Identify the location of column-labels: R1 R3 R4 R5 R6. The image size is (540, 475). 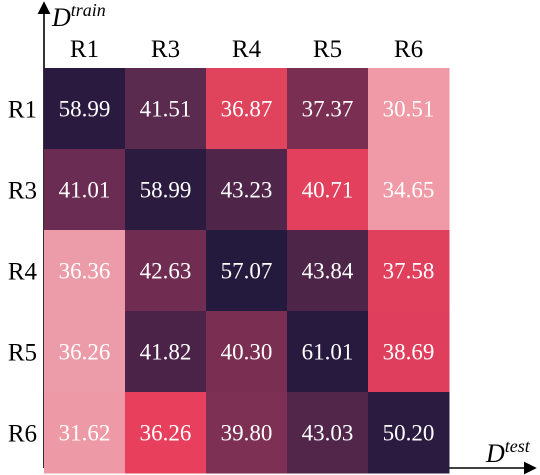
(246, 49).